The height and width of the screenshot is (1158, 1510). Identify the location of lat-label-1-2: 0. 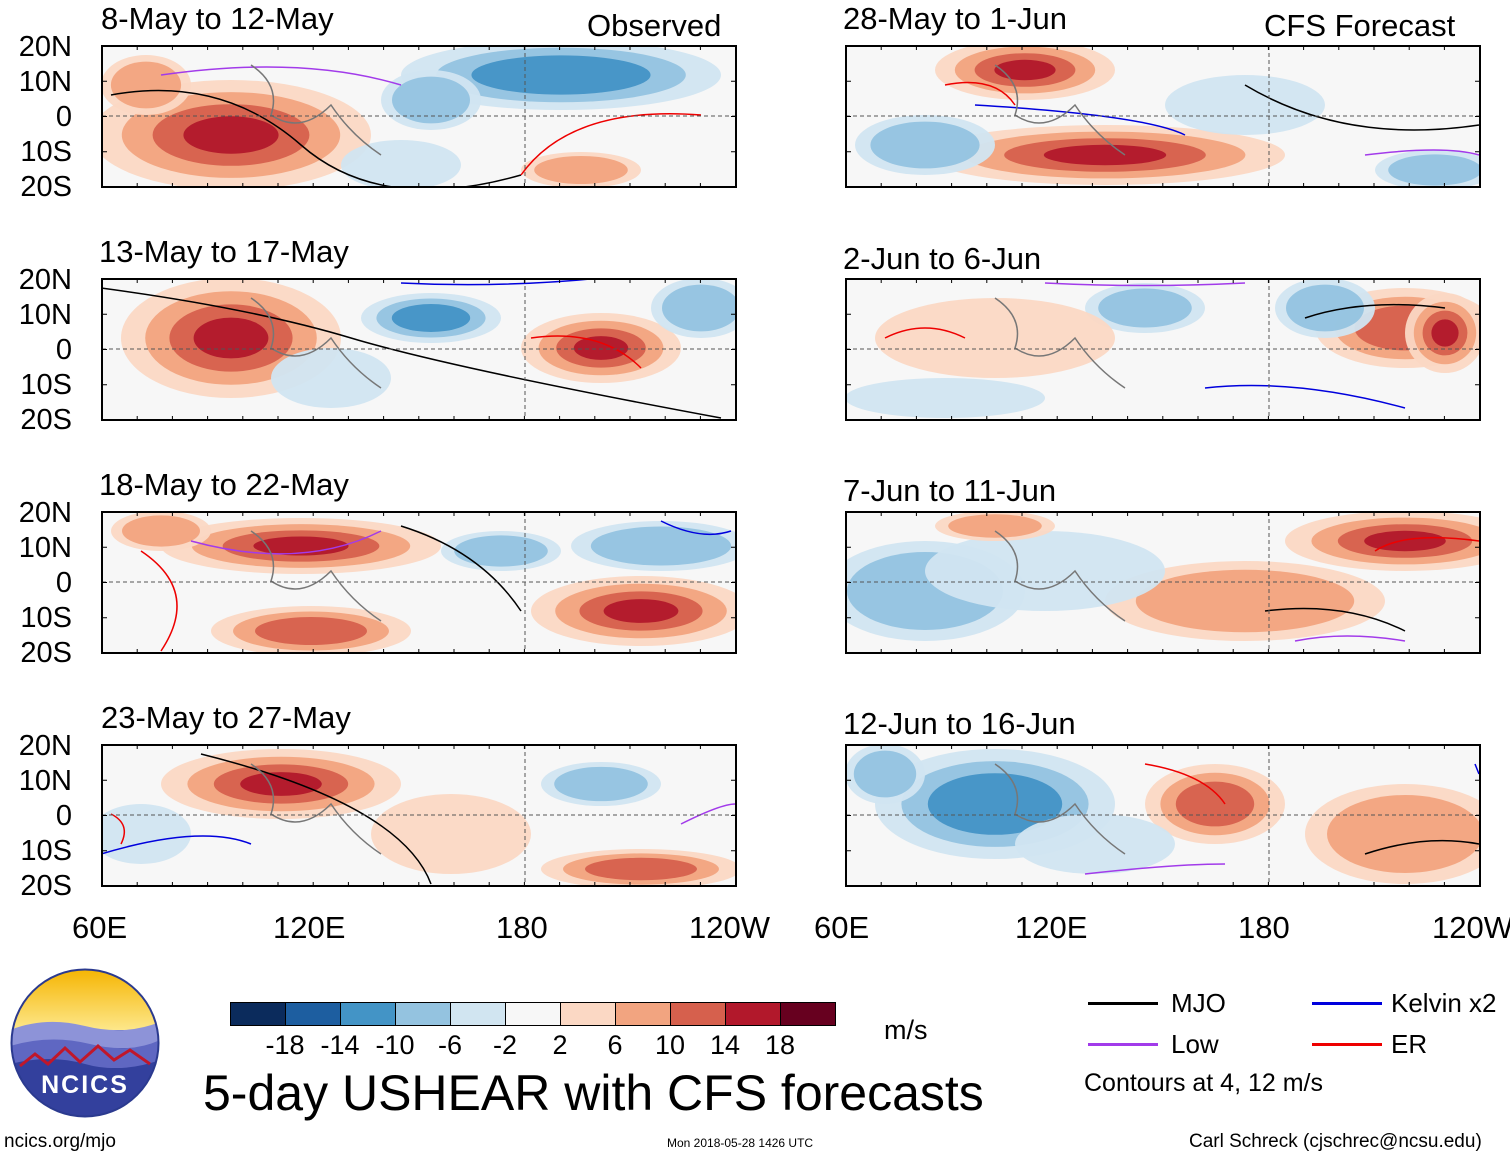
(63, 117).